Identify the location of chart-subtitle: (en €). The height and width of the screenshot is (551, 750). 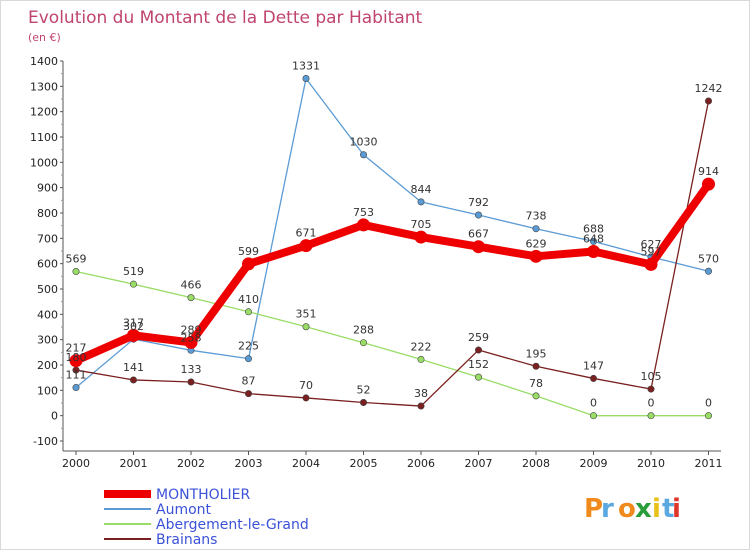
(44, 37).